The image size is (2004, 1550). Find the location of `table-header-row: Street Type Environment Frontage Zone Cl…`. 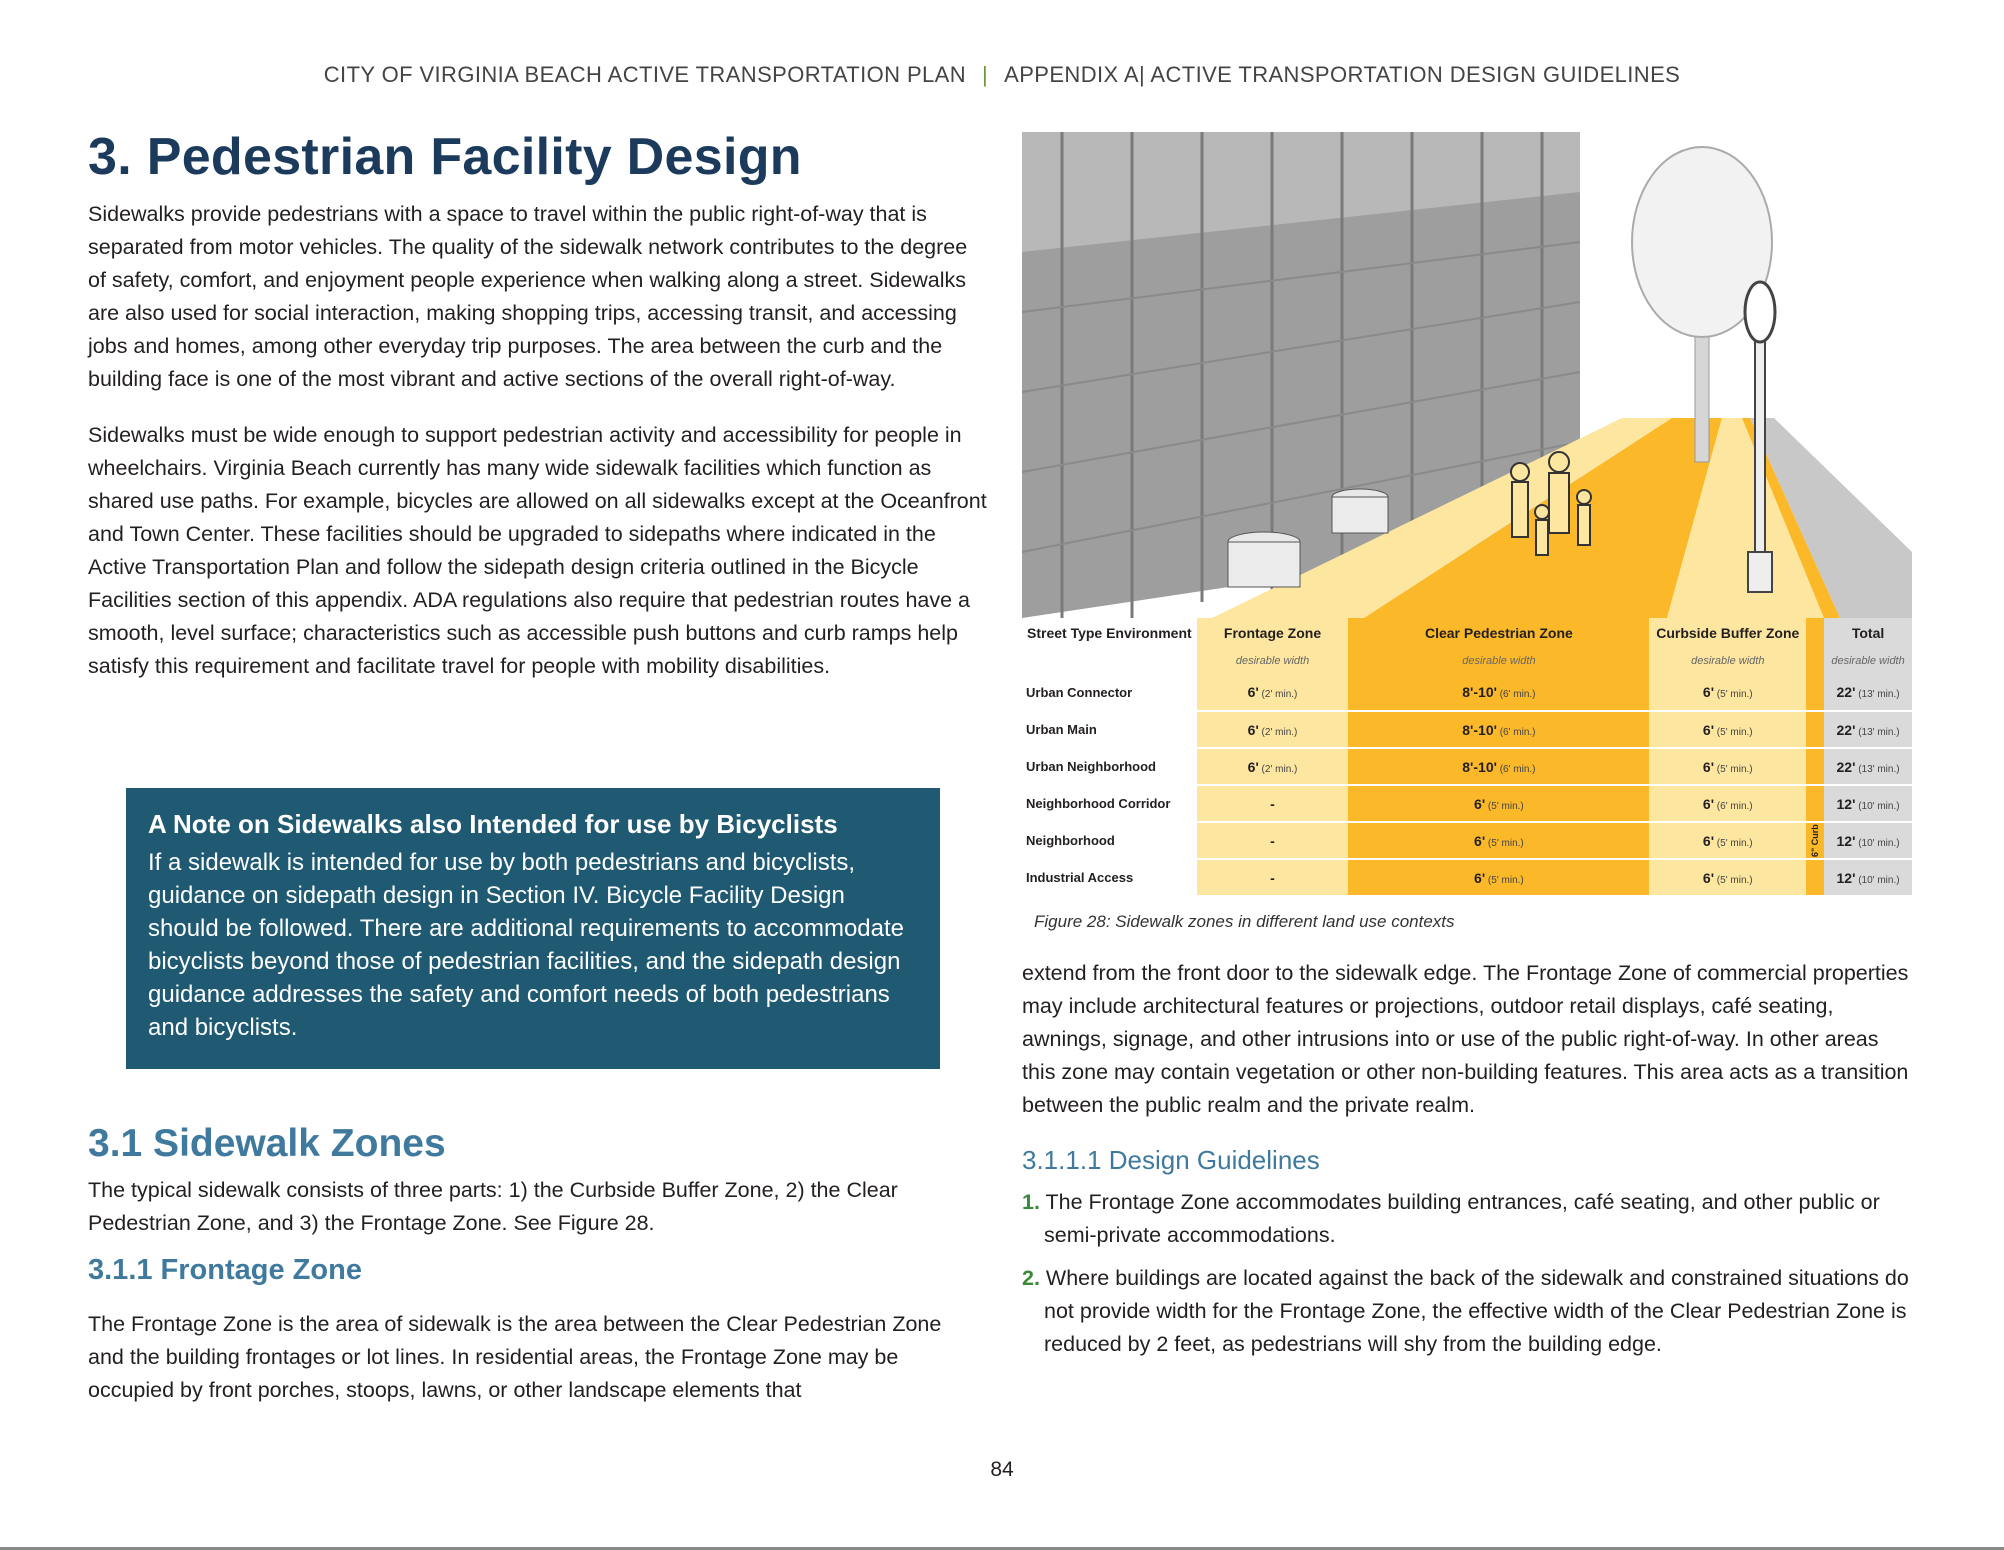

table-header-row: Street Type Environment Frontage Zone Cl… is located at coordinates (1467, 633).